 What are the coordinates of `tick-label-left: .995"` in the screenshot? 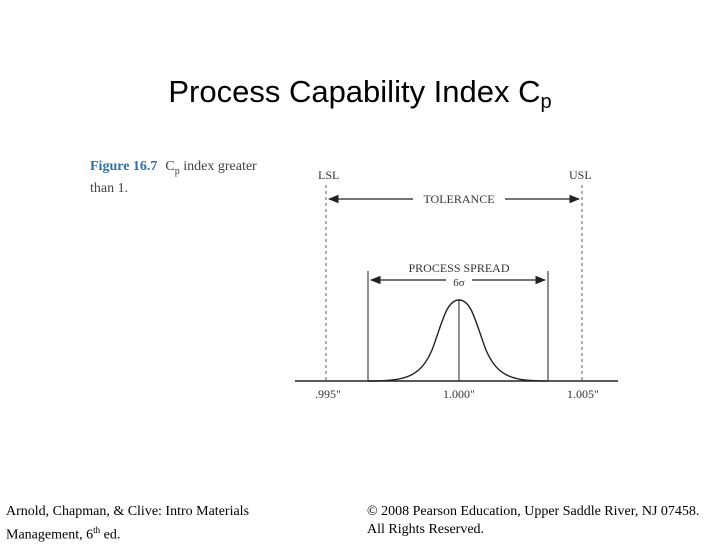 It's located at (328, 394).